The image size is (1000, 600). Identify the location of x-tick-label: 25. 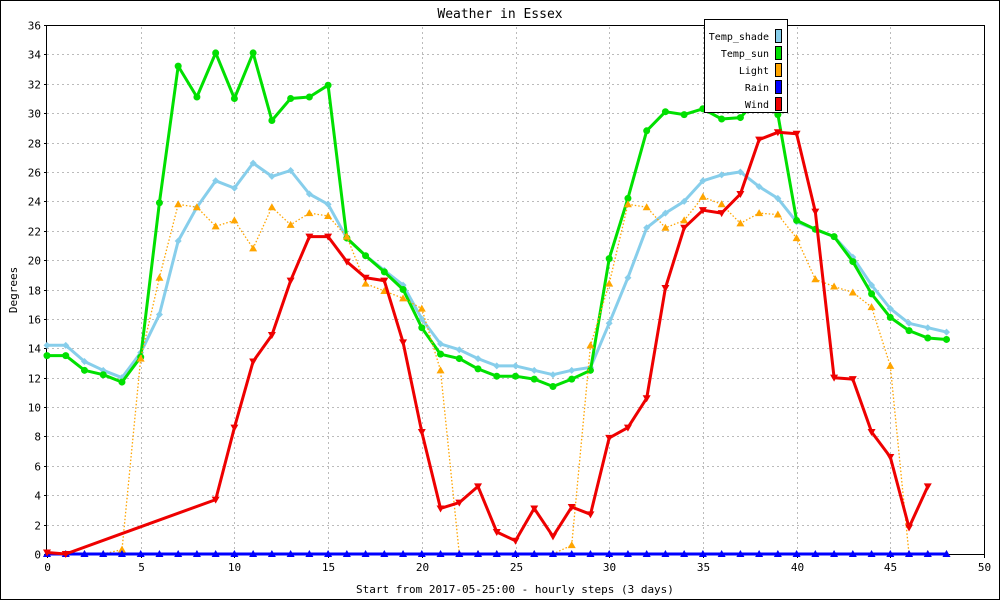
(516, 567).